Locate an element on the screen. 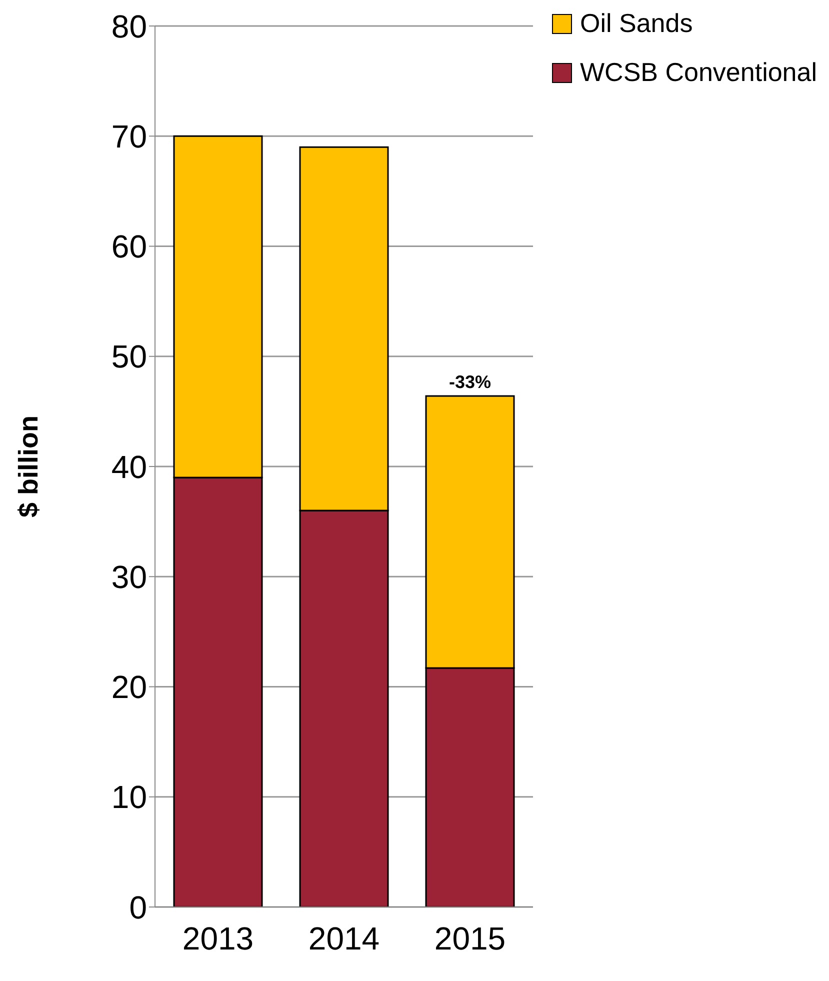 This screenshot has width=829, height=981. y-tick-label: 70 is located at coordinates (129, 136).